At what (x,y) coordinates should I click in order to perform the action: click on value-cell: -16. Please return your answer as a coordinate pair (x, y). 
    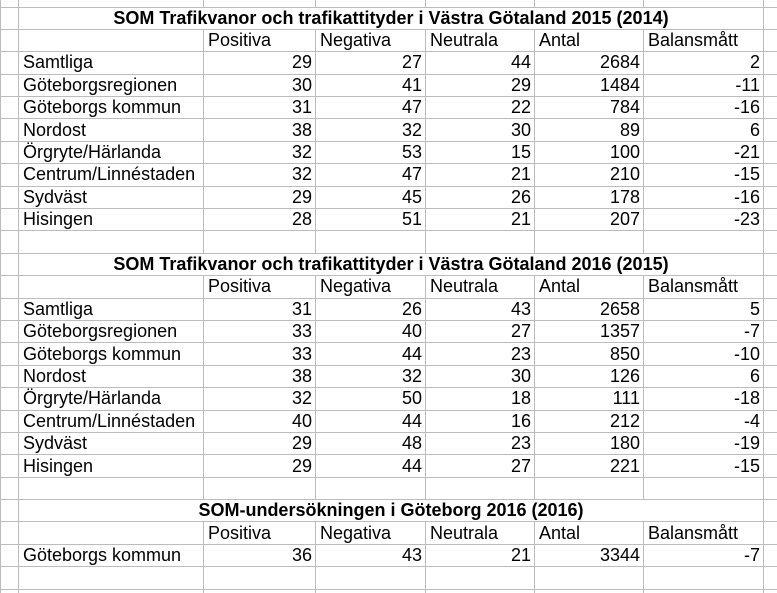
    Looking at the image, I should click on (703, 108).